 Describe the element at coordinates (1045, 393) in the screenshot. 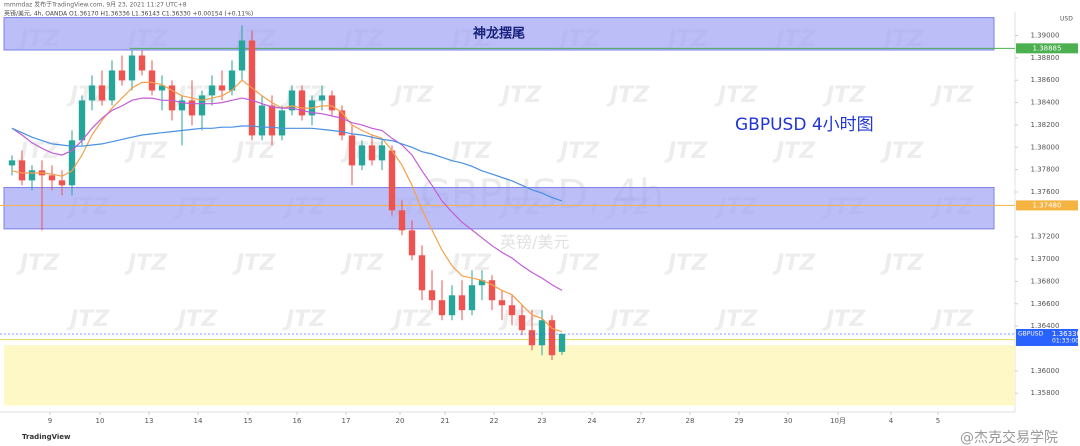

I see `y-tick-label: 1.35800` at that location.